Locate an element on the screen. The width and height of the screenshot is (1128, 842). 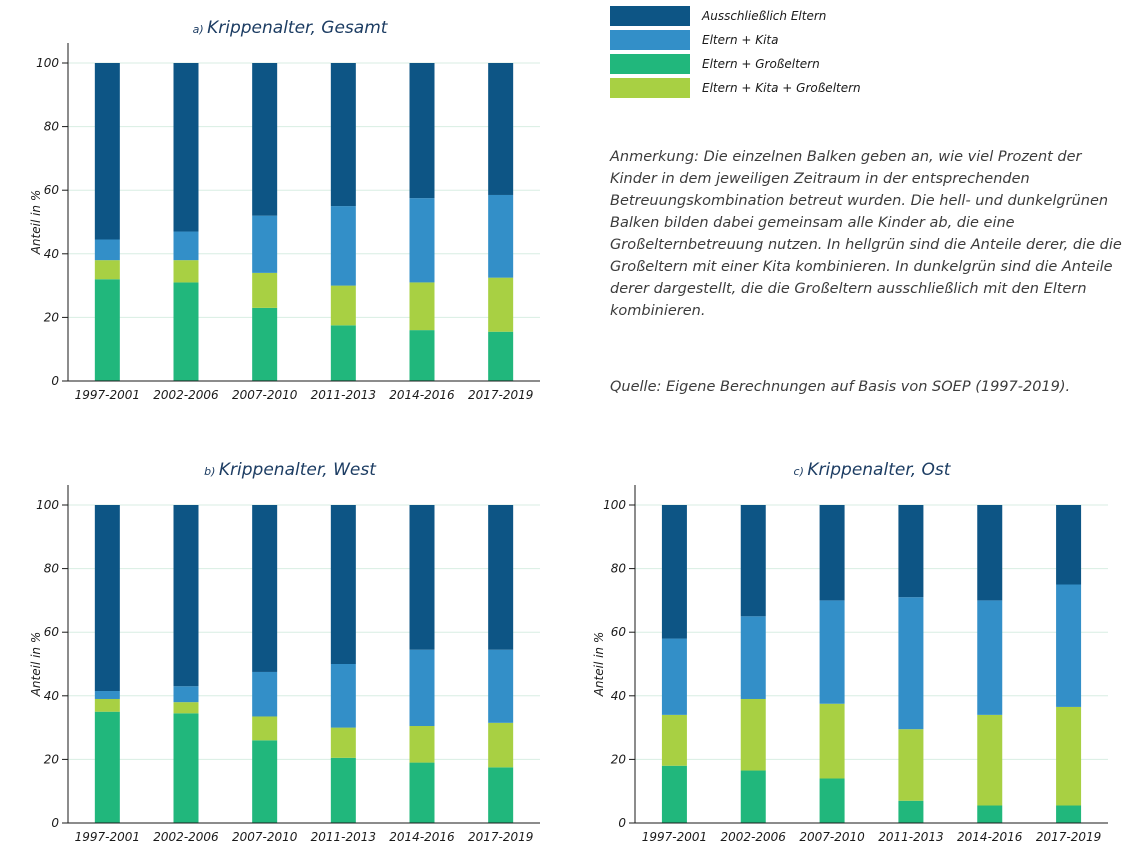
legend-item-ausschliesslich-eltern: Ausschließlich Eltern is located at coordinates (735, 16).